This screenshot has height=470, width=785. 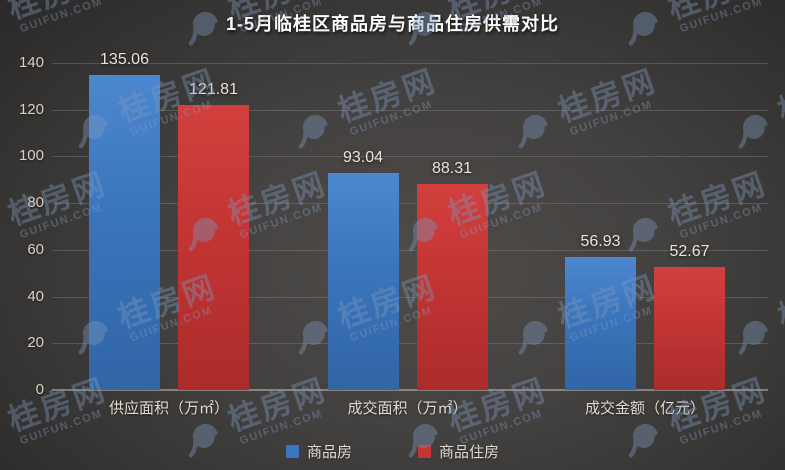 I want to click on legend-item-shangpinfang: 商品房, so click(x=318, y=451).